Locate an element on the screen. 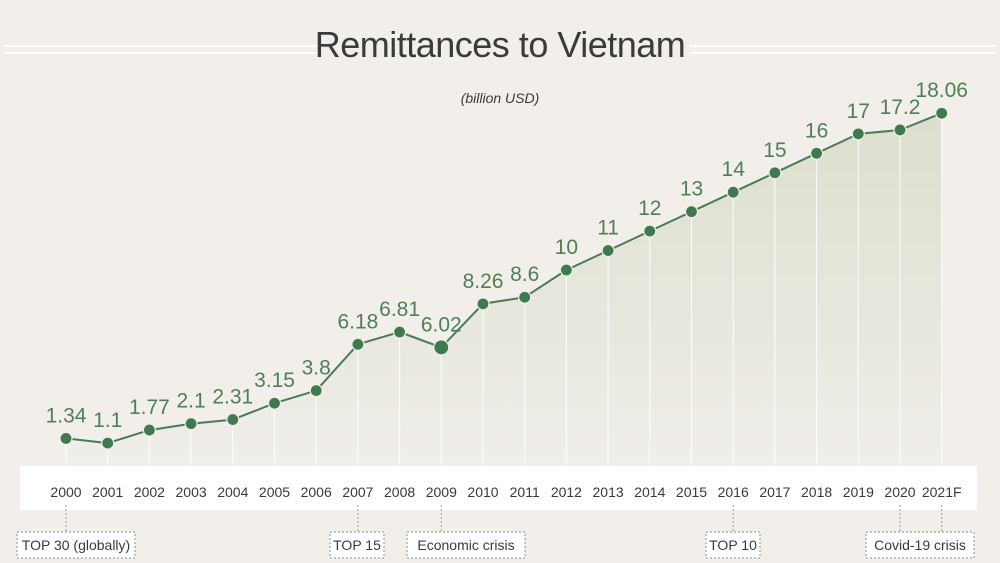 This screenshot has height=563, width=1000. data-label-2008: 6.81 is located at coordinates (399, 309).